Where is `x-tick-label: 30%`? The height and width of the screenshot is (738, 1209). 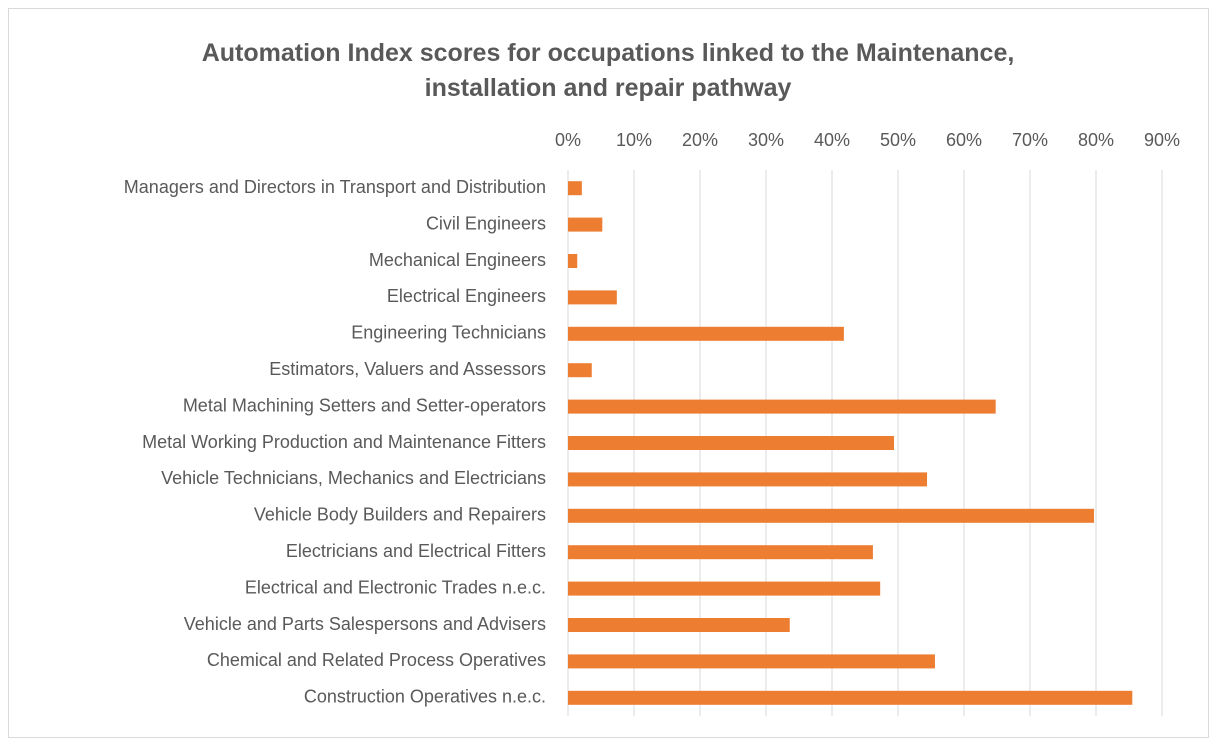
x-tick-label: 30% is located at coordinates (766, 140).